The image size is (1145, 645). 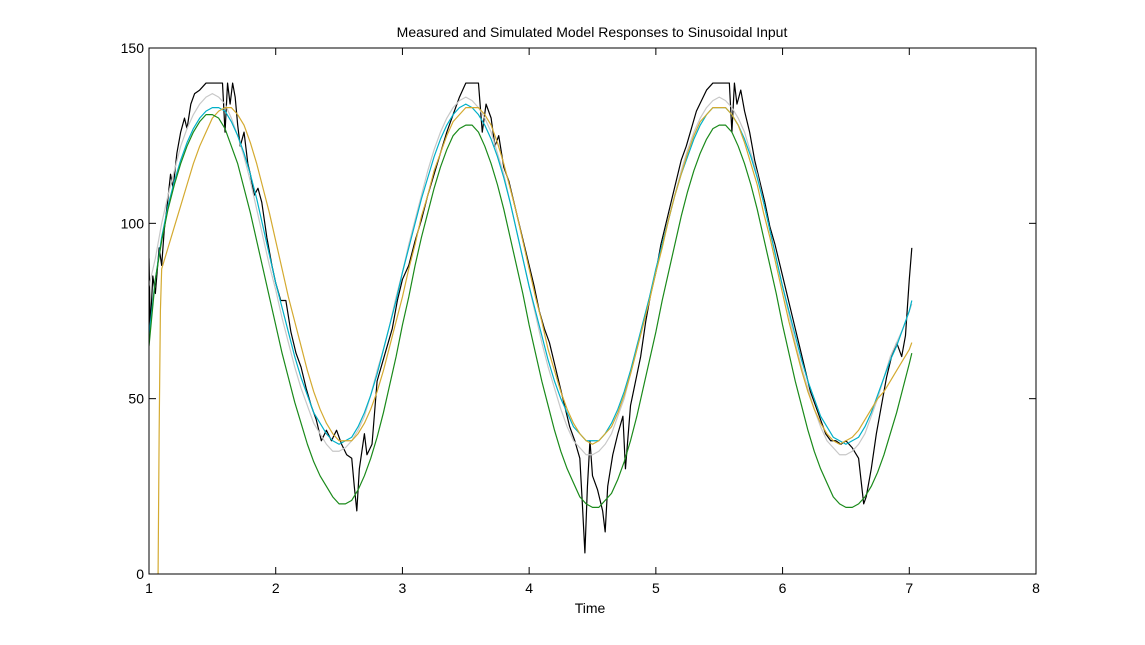 What do you see at coordinates (140, 574) in the screenshot?
I see `y-tick-label: 0` at bounding box center [140, 574].